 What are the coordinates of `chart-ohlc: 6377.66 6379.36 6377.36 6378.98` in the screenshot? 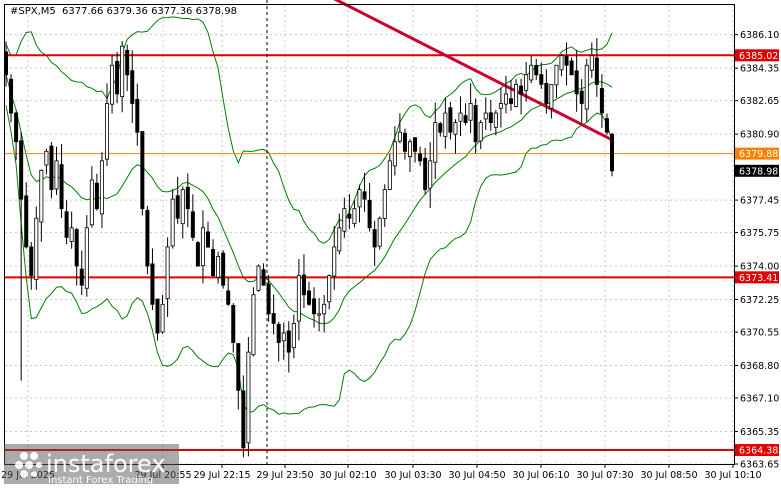 It's located at (149, 11).